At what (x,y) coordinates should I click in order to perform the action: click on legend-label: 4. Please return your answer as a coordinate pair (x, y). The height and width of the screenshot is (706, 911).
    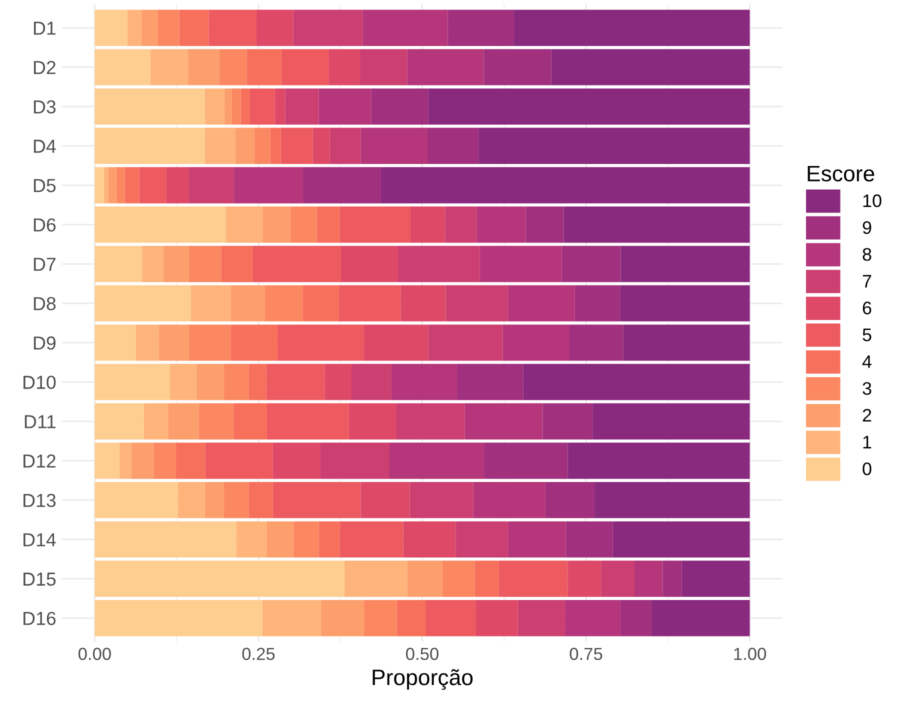
    Looking at the image, I should click on (867, 361).